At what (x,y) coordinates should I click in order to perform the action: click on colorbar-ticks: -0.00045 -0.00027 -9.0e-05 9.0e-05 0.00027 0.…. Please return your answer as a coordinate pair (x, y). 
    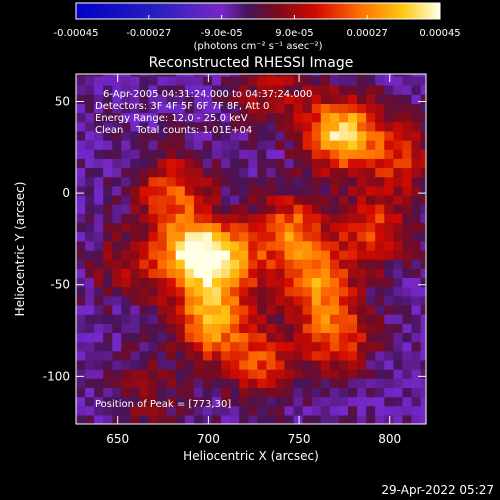
    Looking at the image, I should click on (257, 27).